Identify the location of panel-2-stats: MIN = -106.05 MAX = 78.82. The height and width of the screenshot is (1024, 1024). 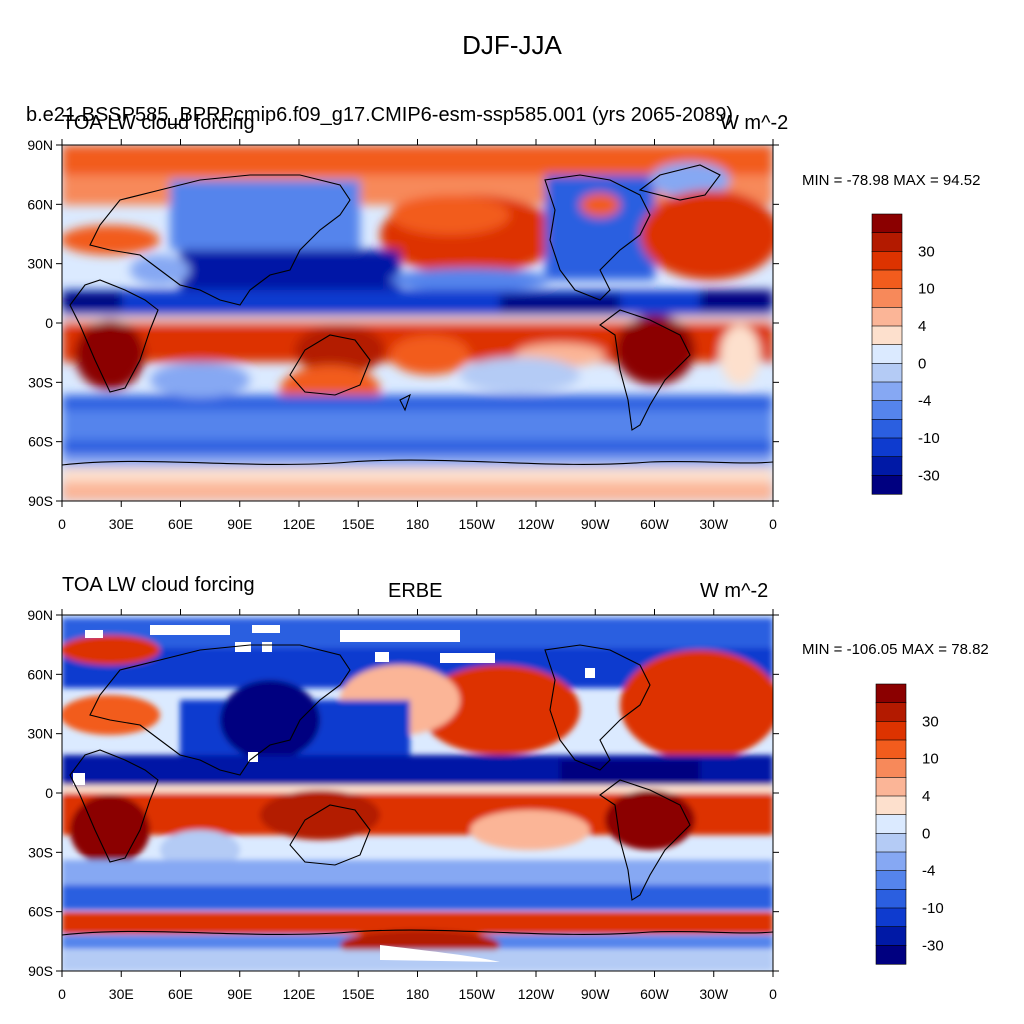
(895, 649).